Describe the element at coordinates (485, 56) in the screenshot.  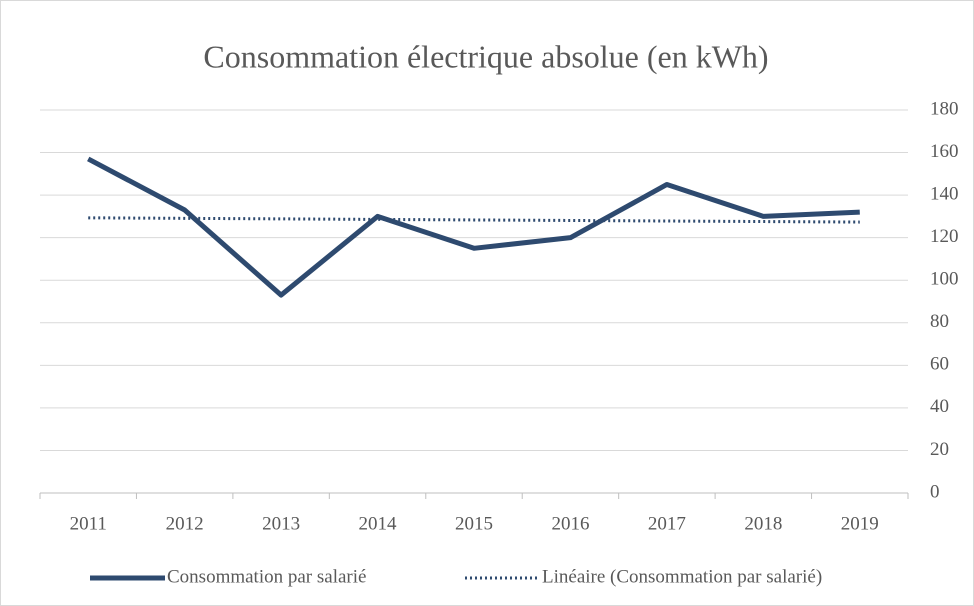
I see `chart-title: Consommation électrique absolue (en kWh)` at that location.